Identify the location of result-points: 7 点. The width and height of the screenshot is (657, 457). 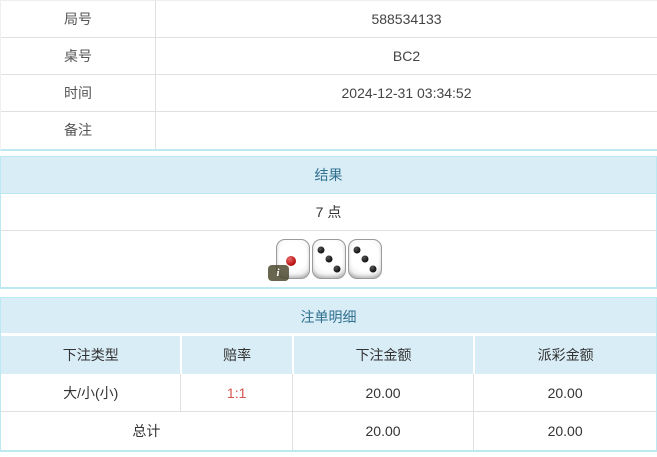
(328, 212).